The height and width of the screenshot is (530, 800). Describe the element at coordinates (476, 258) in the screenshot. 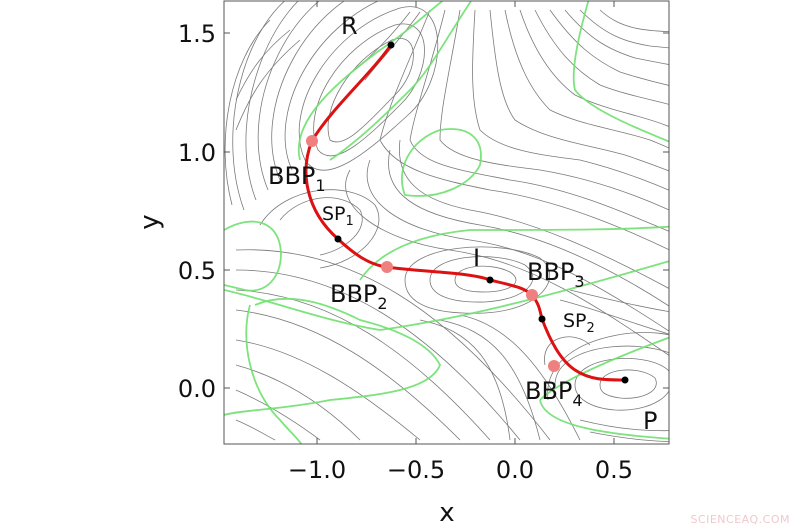

I see `label-i: I` at that location.